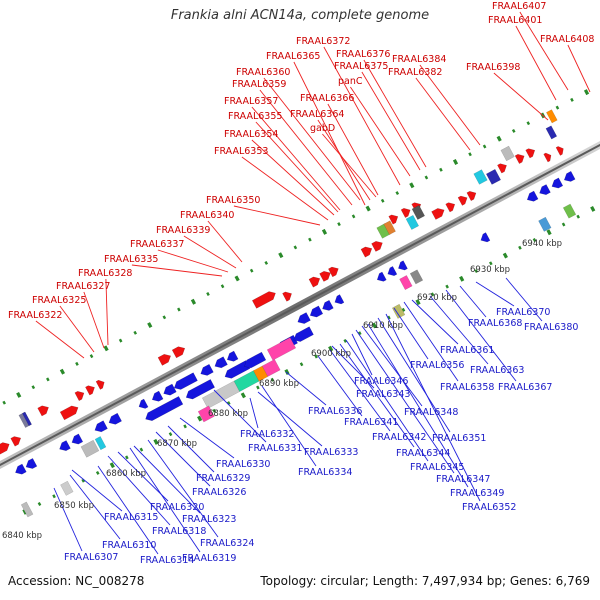  What do you see at coordinates (551, 327) in the screenshot?
I see `reverse-gene-label: FRAAL6380` at bounding box center [551, 327].